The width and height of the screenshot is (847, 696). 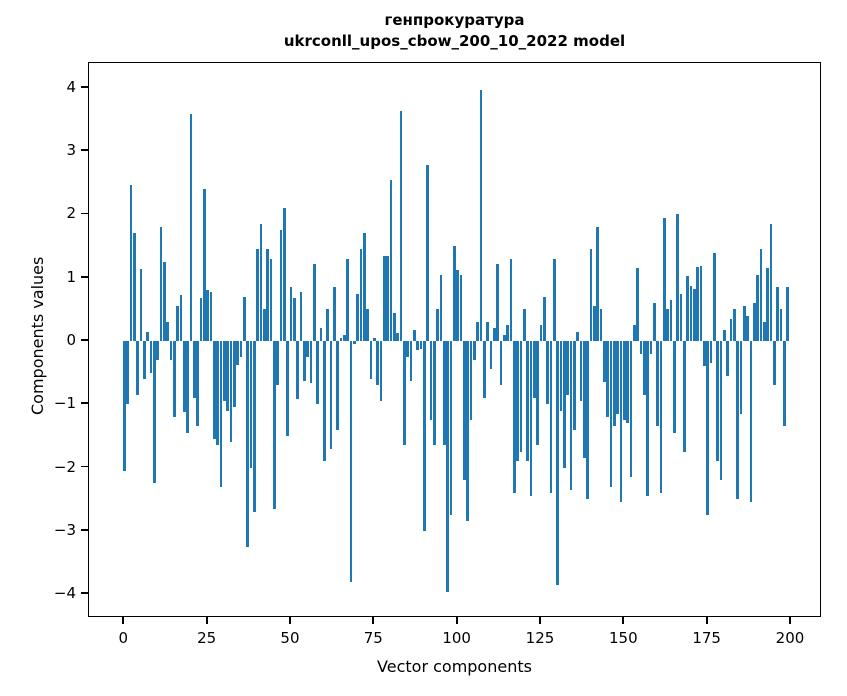 I want to click on chart-title-line-1: генпрокуратура, so click(x=454, y=20).